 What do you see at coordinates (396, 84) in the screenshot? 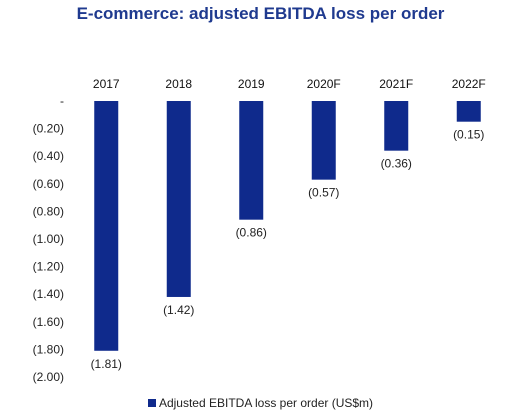
I see `x-category-label: 2021F` at bounding box center [396, 84].